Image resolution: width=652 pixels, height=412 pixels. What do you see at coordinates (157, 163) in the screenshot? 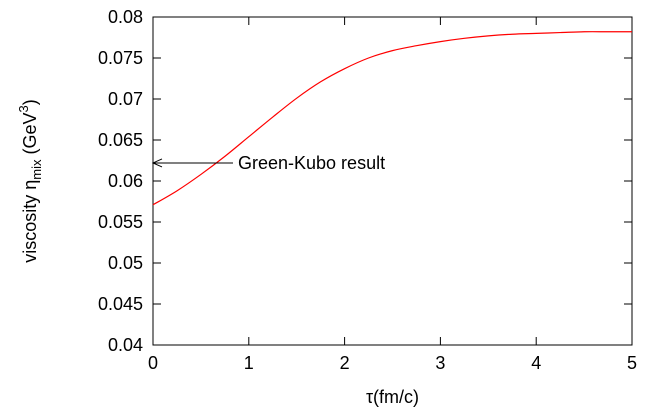
I see `annotation-arrowhead` at bounding box center [157, 163].